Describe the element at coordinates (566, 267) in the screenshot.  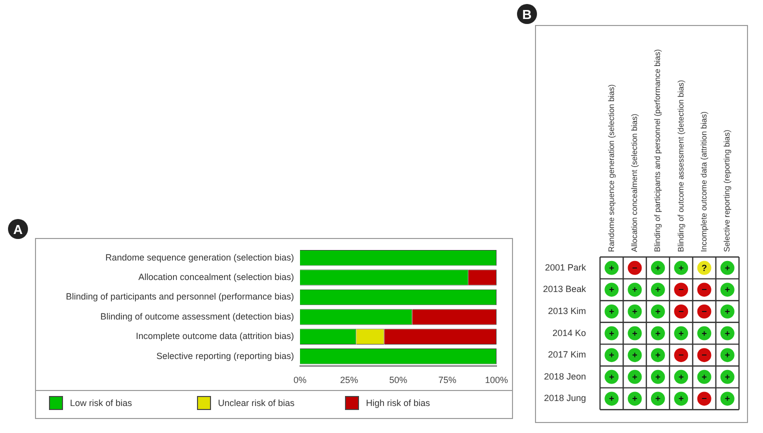
I see `y-tick-label: 2001 Park` at that location.